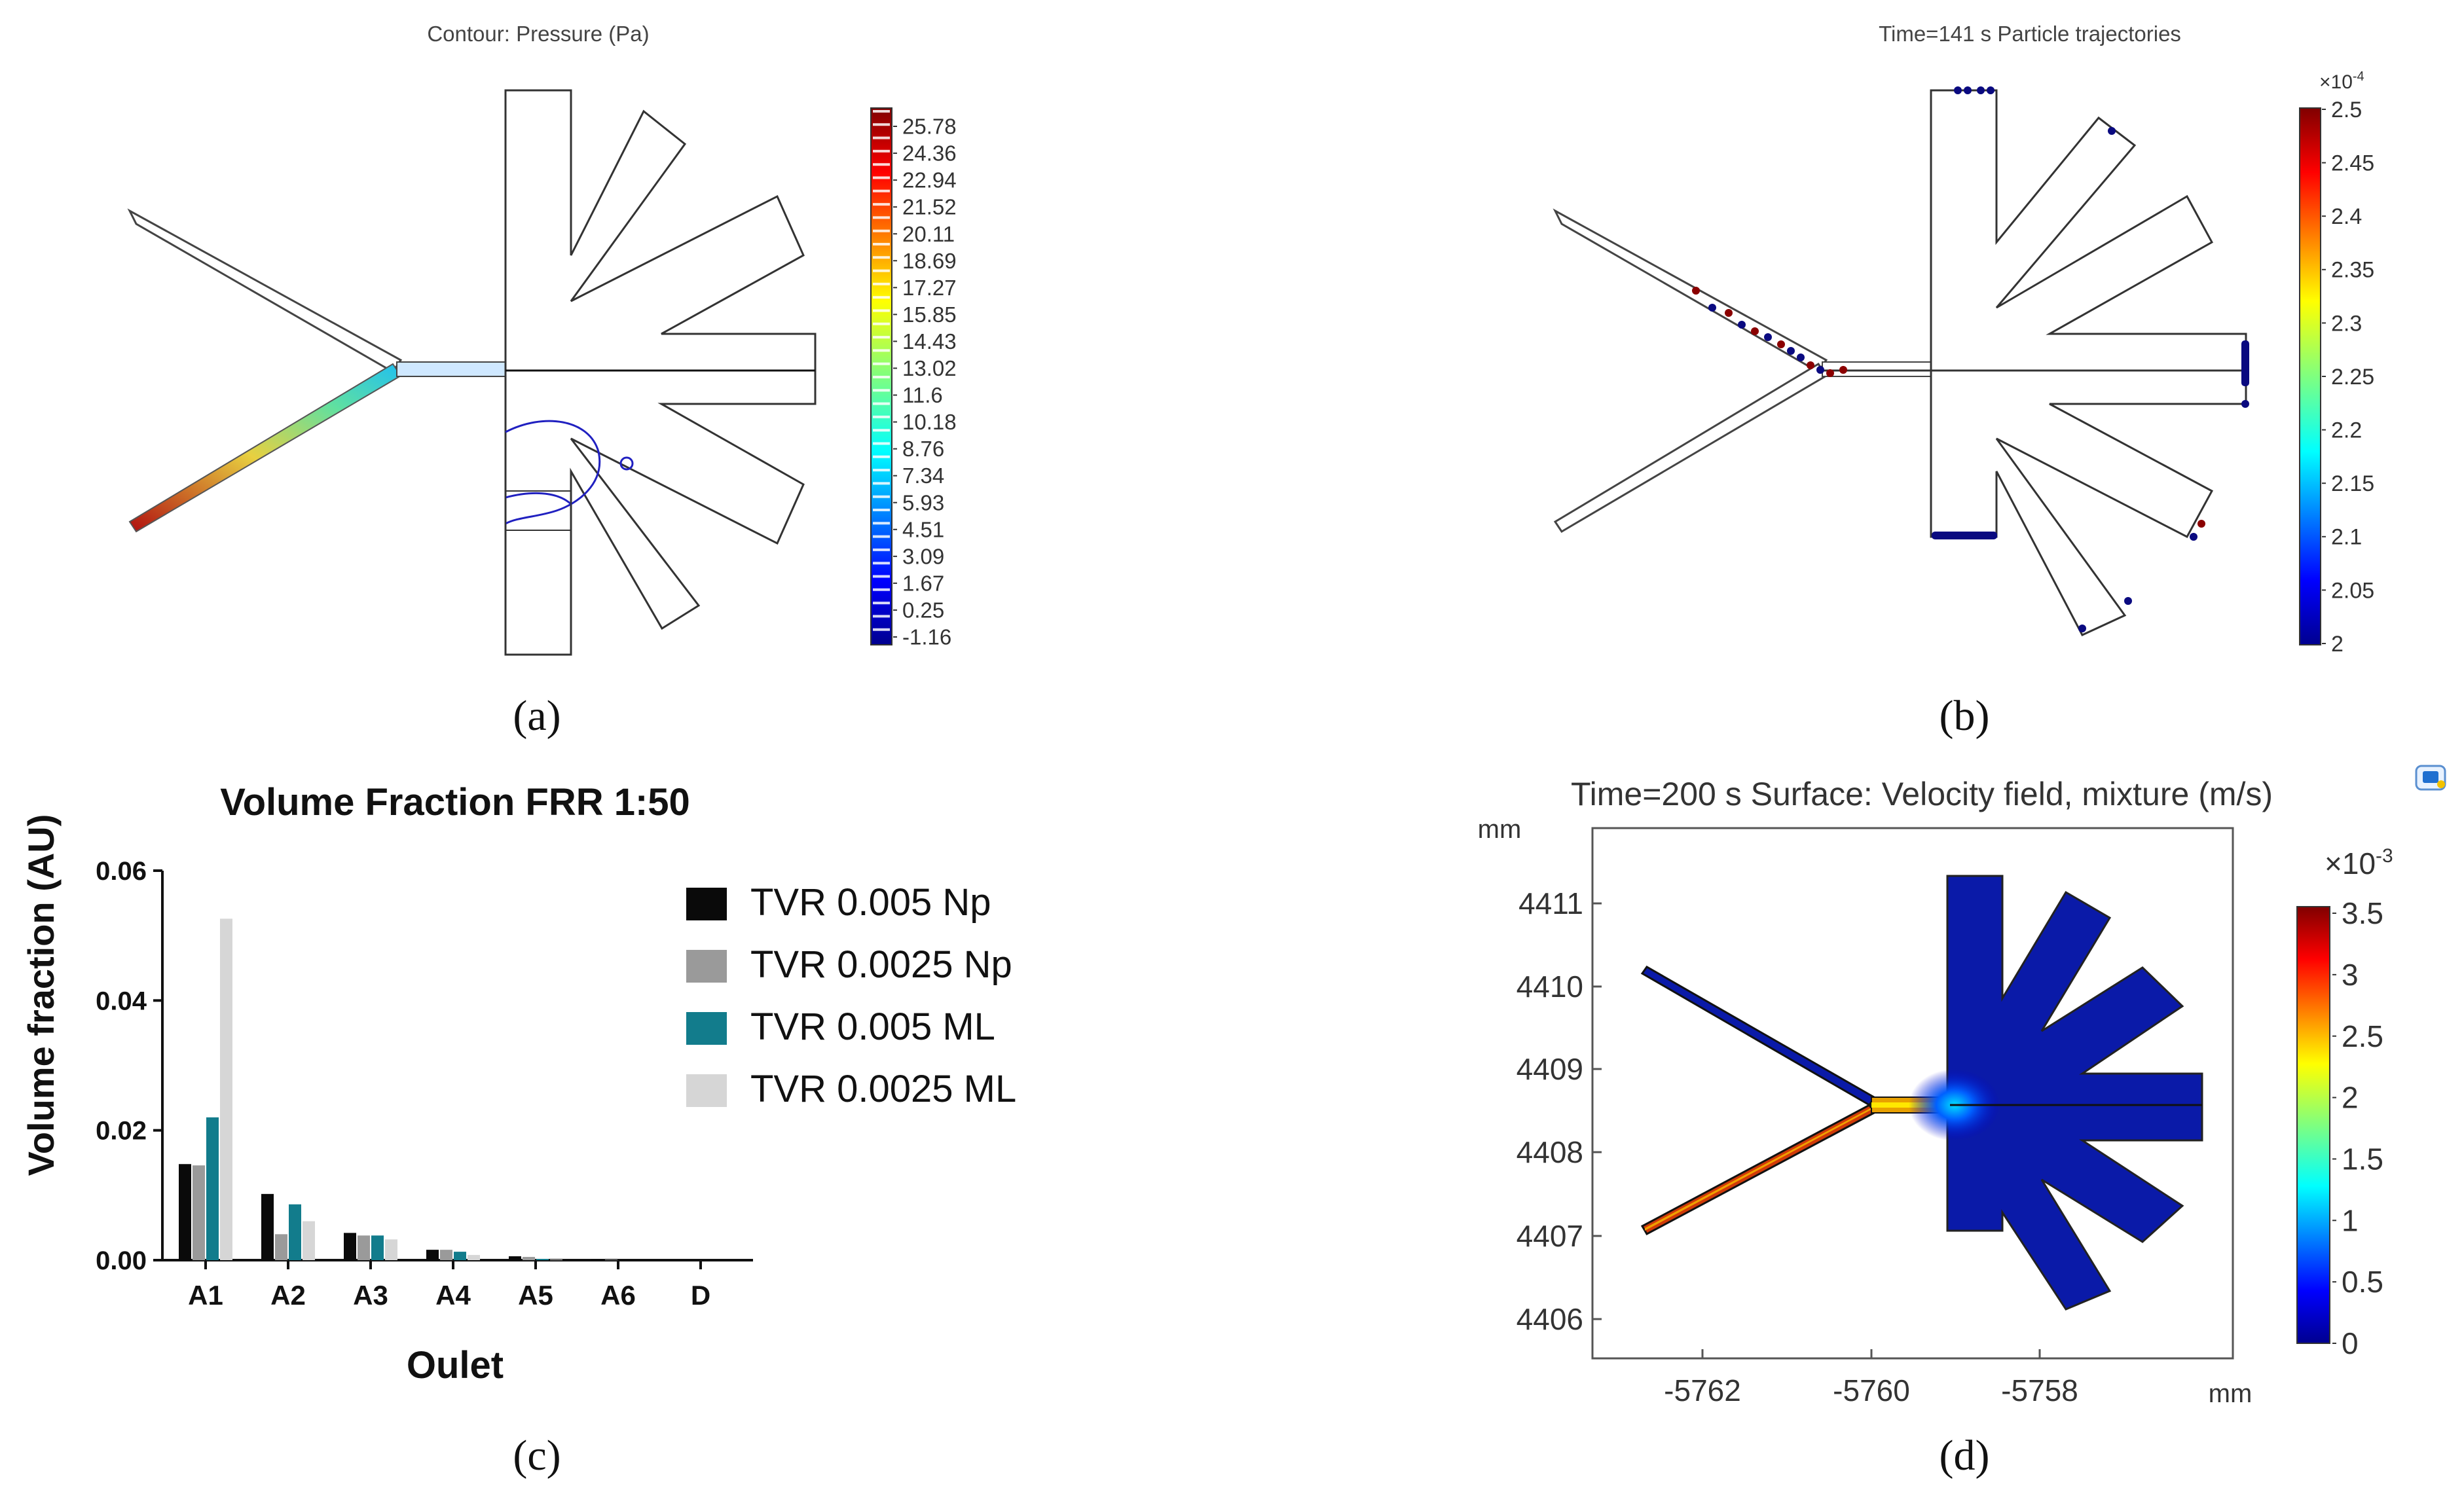 Image resolution: width=2464 pixels, height=1505 pixels. Describe the element at coordinates (2352, 163) in the screenshot. I see `colorbar-tick-label: 2.45` at that location.